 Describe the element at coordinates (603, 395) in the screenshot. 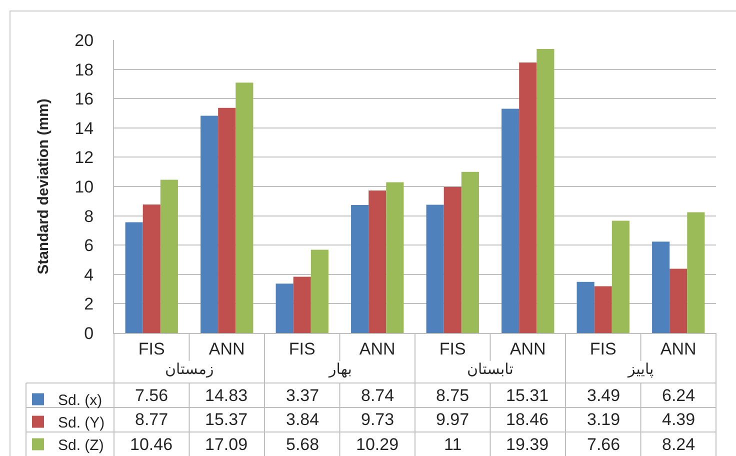

I see `data-label: 3.49` at that location.